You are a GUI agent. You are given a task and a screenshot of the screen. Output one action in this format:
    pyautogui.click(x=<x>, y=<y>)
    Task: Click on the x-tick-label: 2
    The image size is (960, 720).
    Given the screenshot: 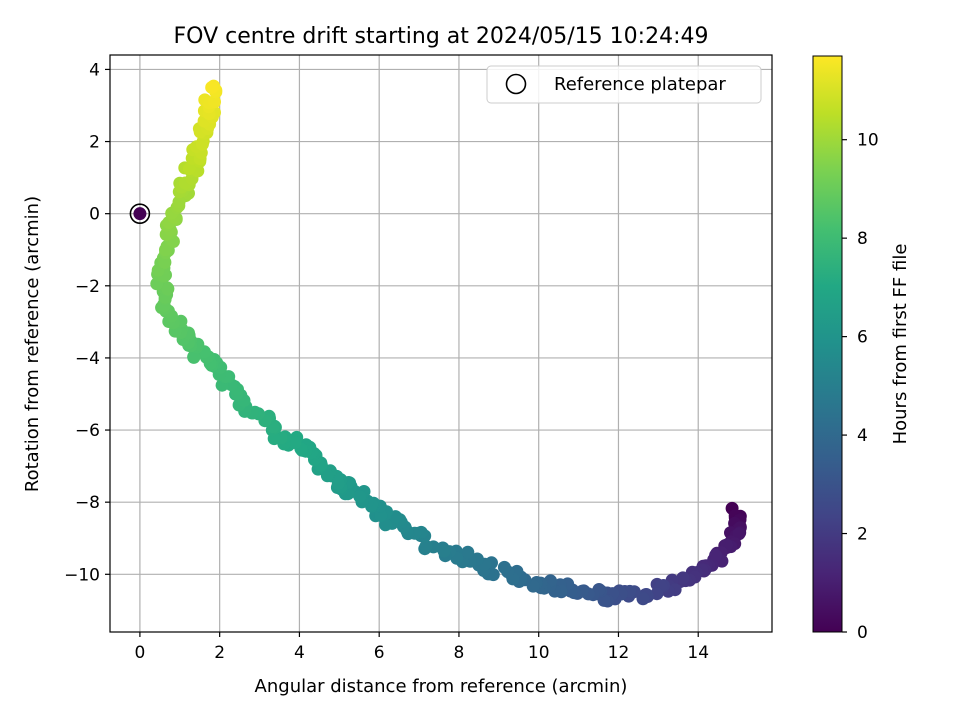 What is the action you would take?
    pyautogui.click(x=219, y=653)
    